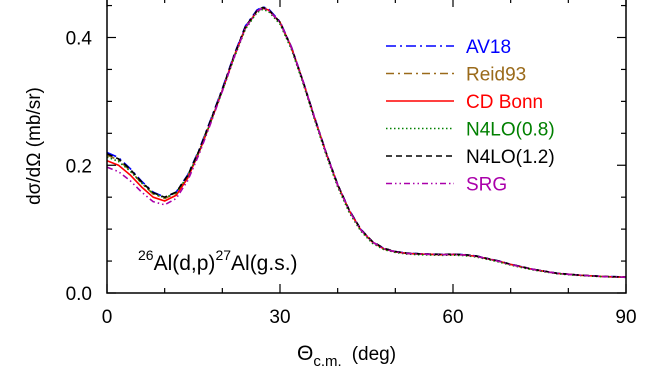 This screenshot has width=668, height=374. Describe the element at coordinates (488, 47) in the screenshot. I see `legend-label: AV18` at that location.